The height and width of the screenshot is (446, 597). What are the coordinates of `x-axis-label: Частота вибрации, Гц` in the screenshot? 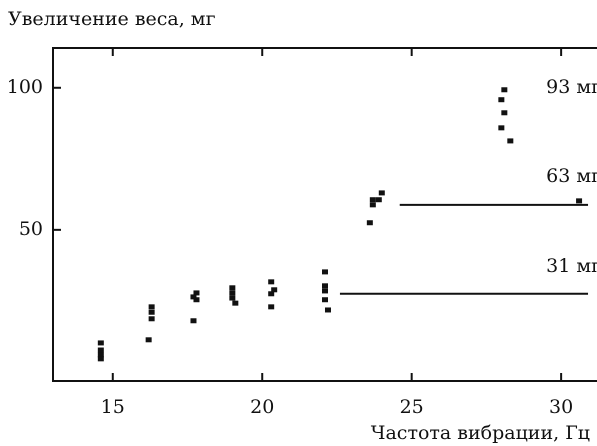 It's located at (480, 433).